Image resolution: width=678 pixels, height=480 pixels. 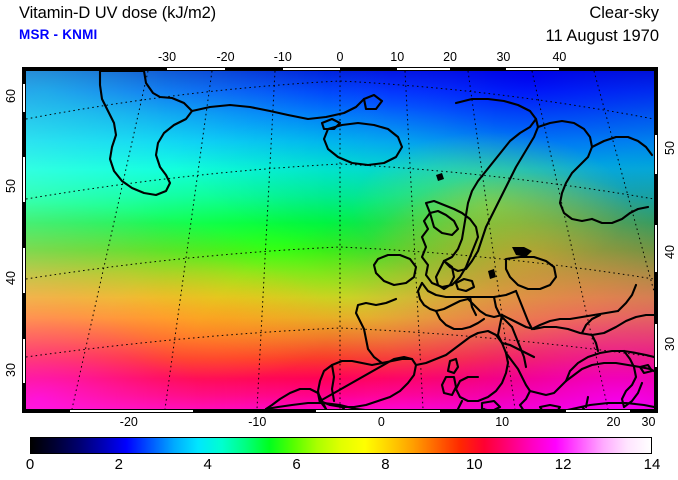 I want to click on morocco-algeria-border, so click(x=342, y=406).